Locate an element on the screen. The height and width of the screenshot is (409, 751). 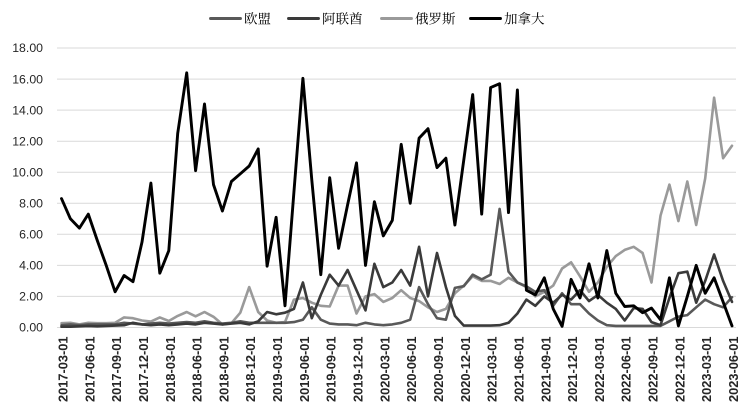
svg-text: 18.00 is located at coordinates (27, 48).